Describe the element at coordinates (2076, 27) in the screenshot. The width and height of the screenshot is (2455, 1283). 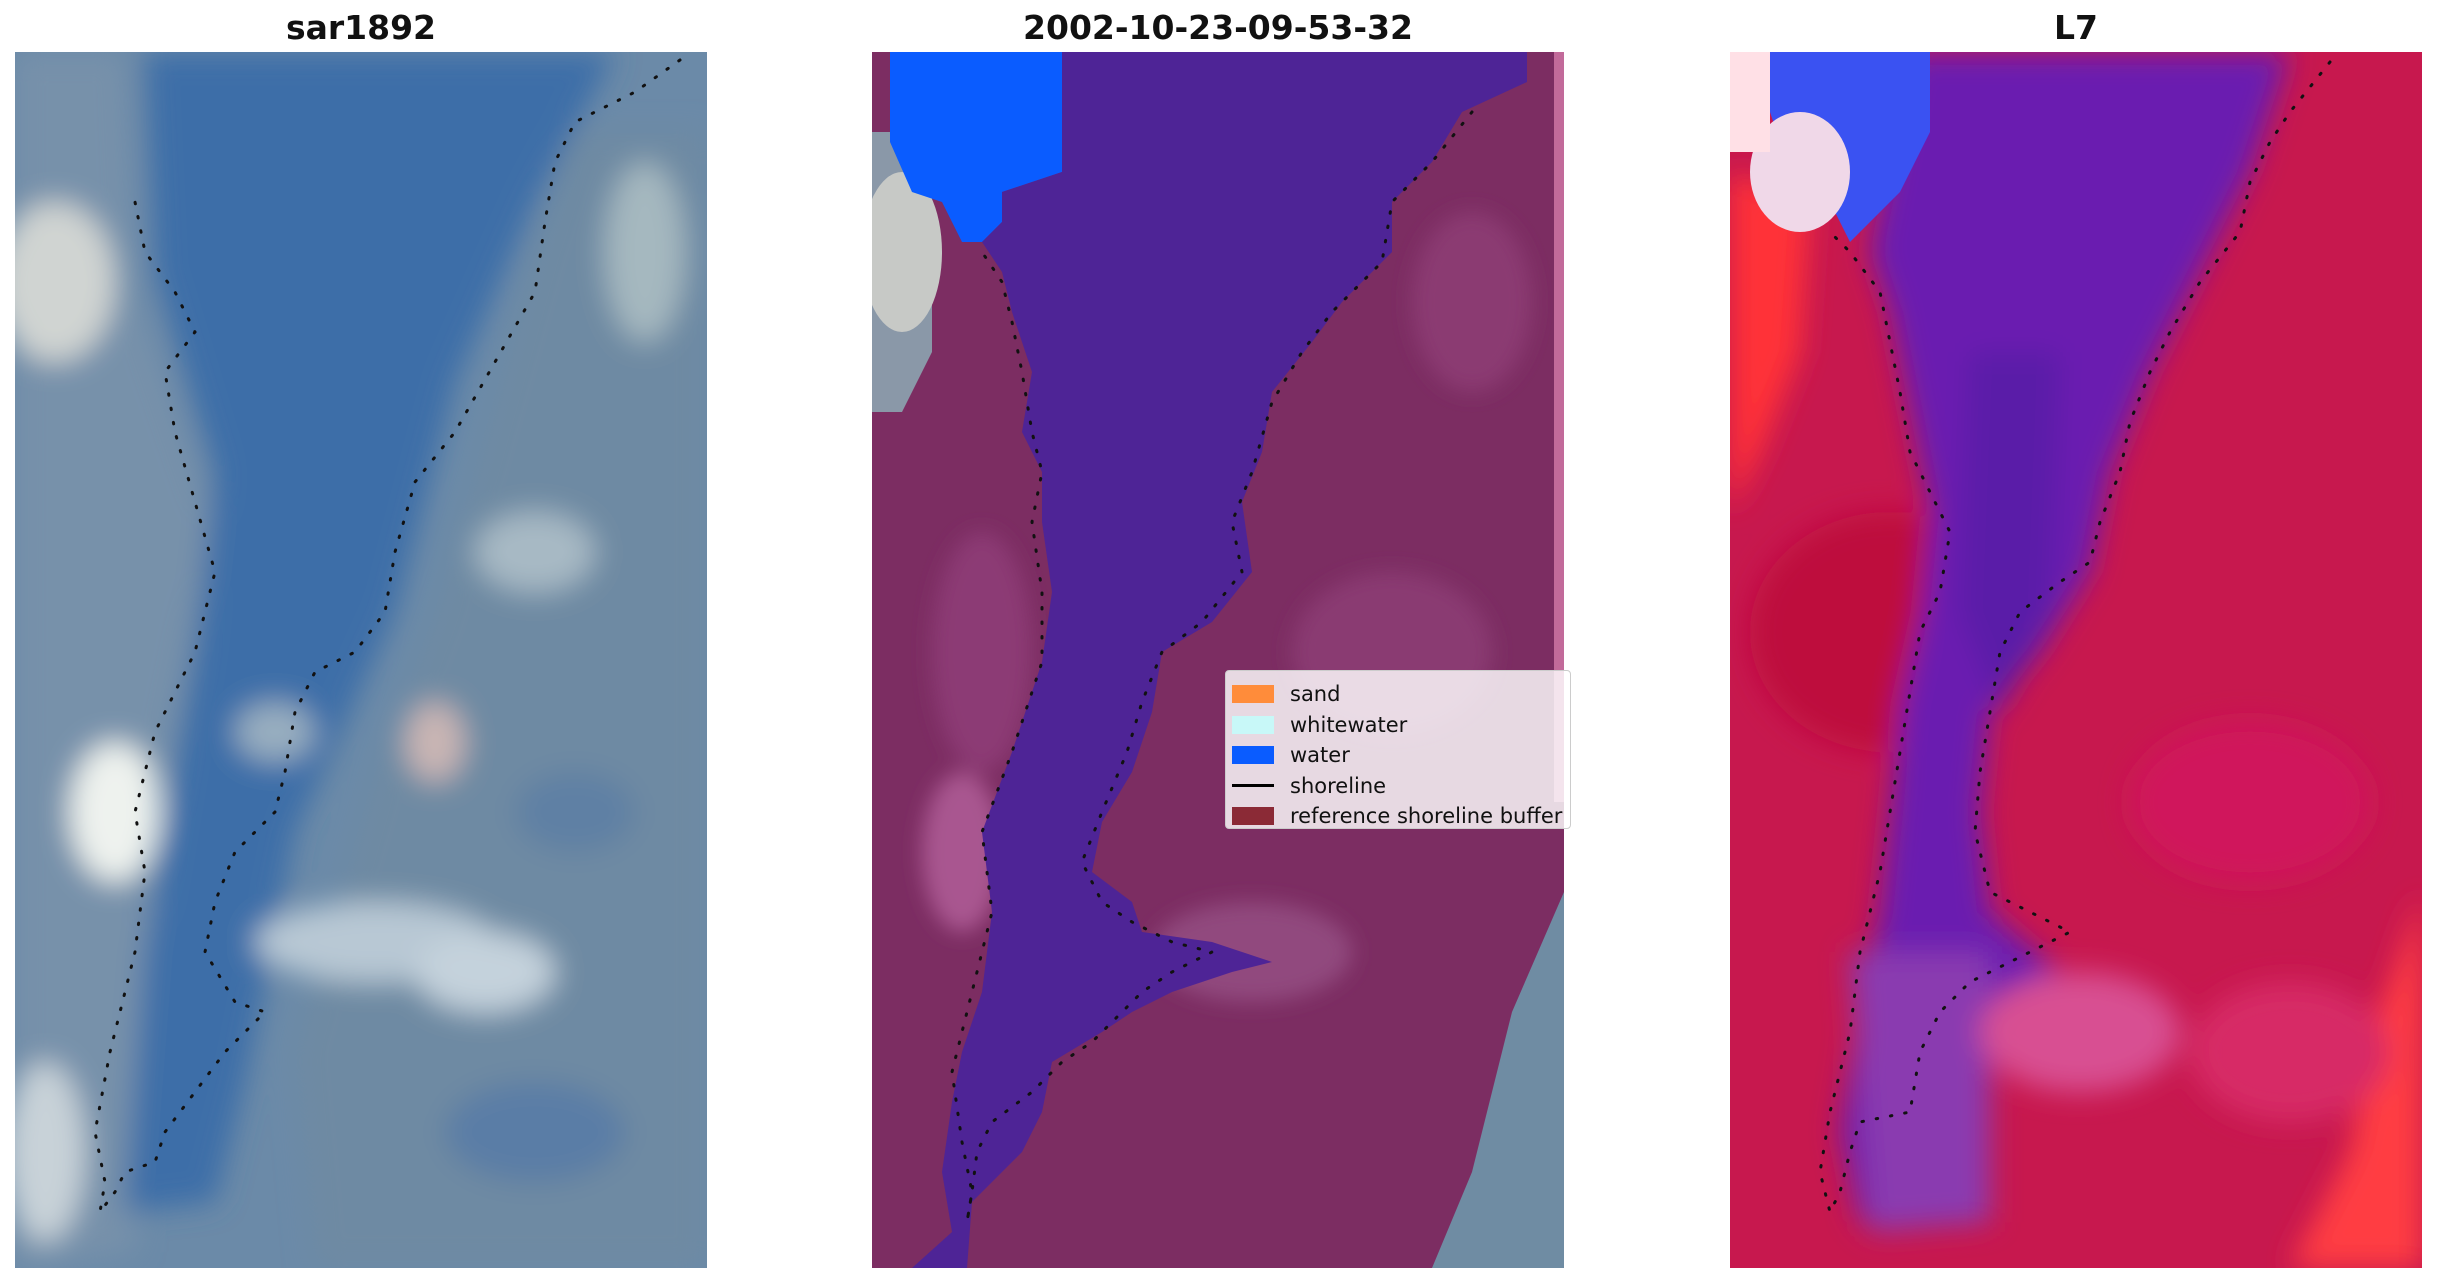
I see `panel-title-falsecolor: L7` at that location.